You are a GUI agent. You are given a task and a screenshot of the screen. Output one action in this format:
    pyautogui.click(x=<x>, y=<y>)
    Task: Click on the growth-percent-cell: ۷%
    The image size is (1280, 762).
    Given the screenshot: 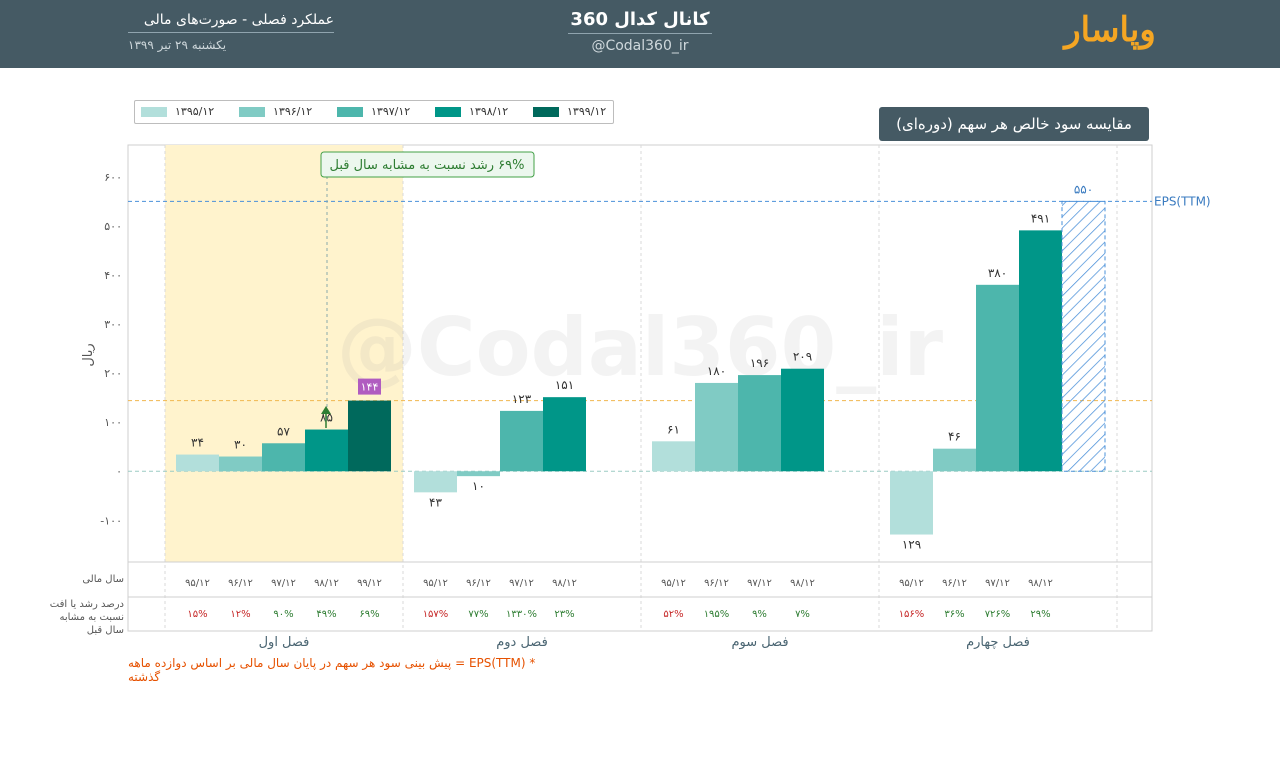 What is the action you would take?
    pyautogui.click(x=802, y=614)
    